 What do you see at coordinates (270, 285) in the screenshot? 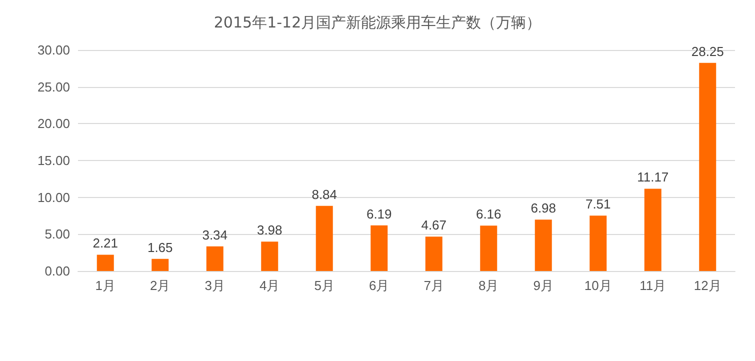
I see `x-tick-label: 4月` at bounding box center [270, 285].